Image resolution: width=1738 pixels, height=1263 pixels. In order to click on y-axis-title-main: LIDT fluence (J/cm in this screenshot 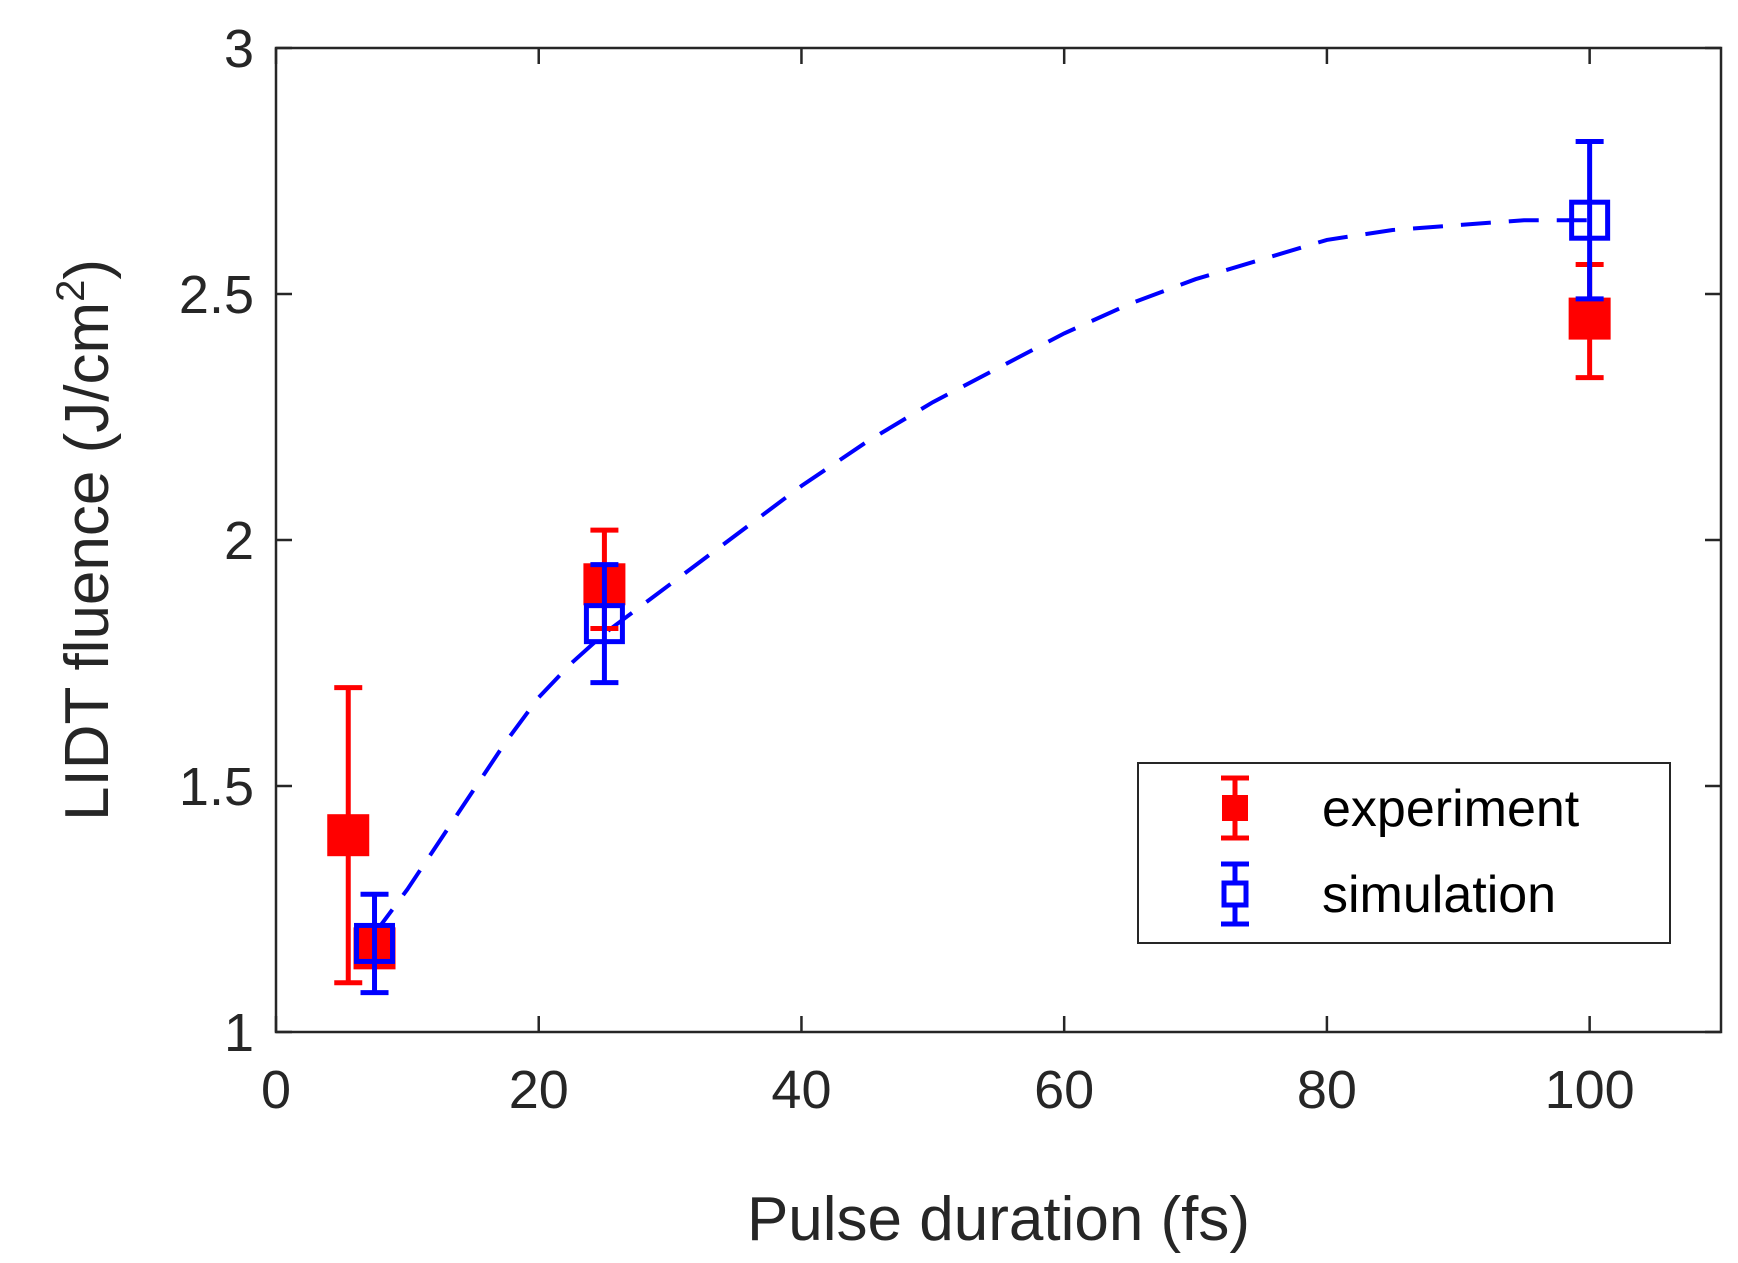, I will do `click(87, 561)`.